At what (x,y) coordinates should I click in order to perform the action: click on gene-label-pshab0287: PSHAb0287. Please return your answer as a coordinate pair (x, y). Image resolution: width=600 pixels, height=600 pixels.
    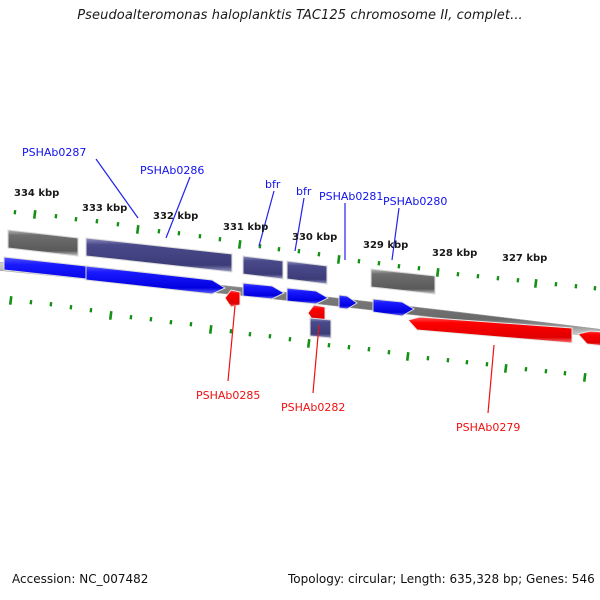
    Looking at the image, I should click on (54, 152).